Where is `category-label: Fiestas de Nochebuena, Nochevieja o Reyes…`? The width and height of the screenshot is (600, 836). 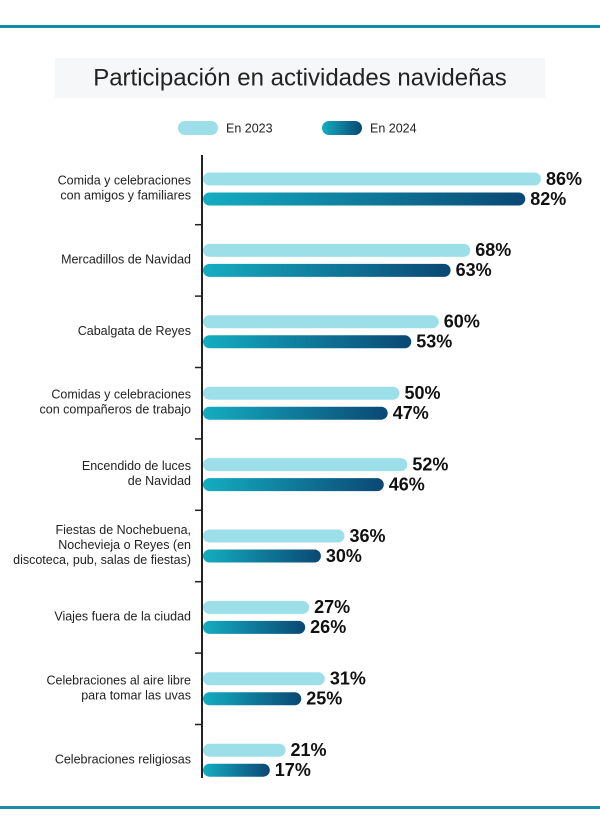 category-label: Fiestas de Nochebuena, Nochevieja o Reyes… is located at coordinates (102, 545).